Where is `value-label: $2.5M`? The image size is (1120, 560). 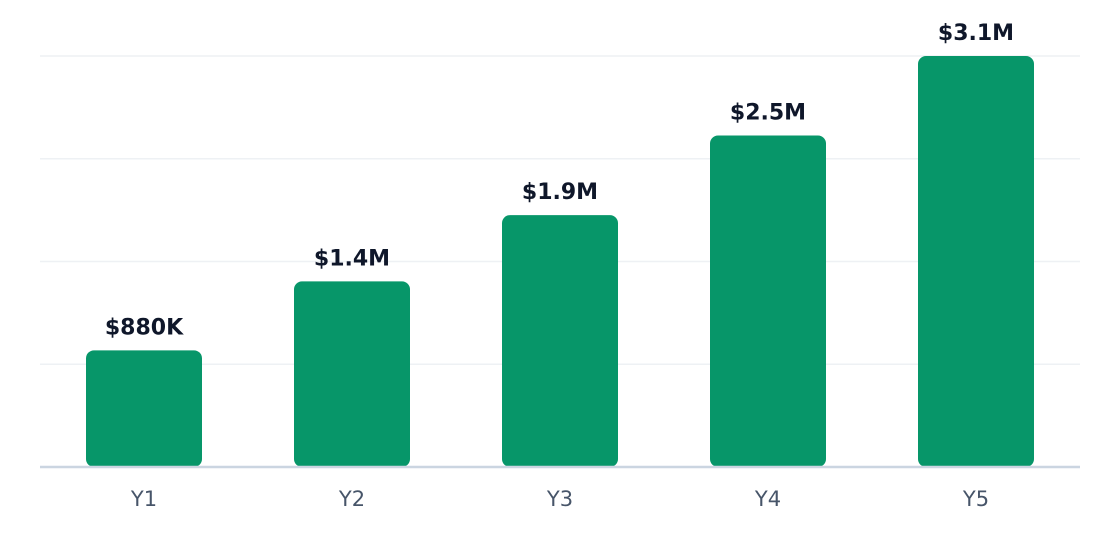
value-label: $2.5M is located at coordinates (768, 113).